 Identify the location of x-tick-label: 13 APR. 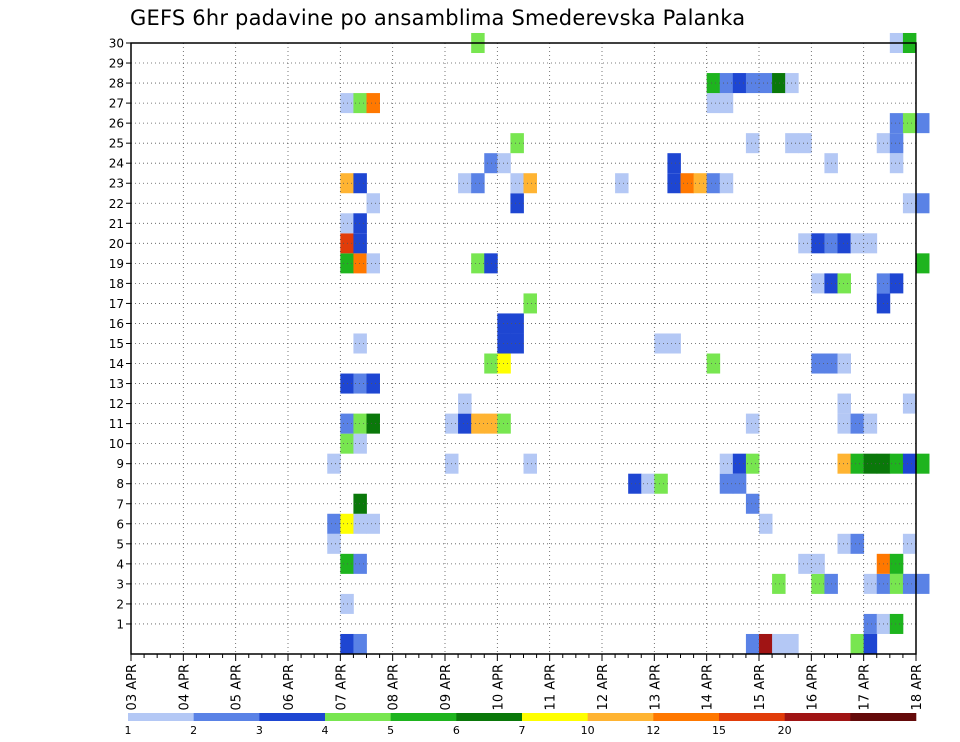
(655, 687).